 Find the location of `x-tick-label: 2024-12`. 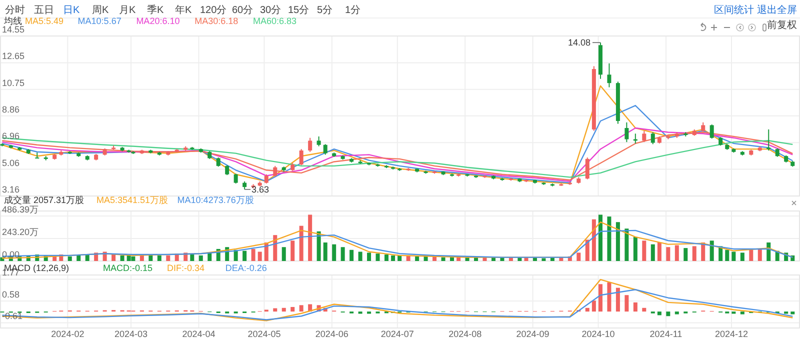

x-tick-label: 2024-12 is located at coordinates (731, 334).